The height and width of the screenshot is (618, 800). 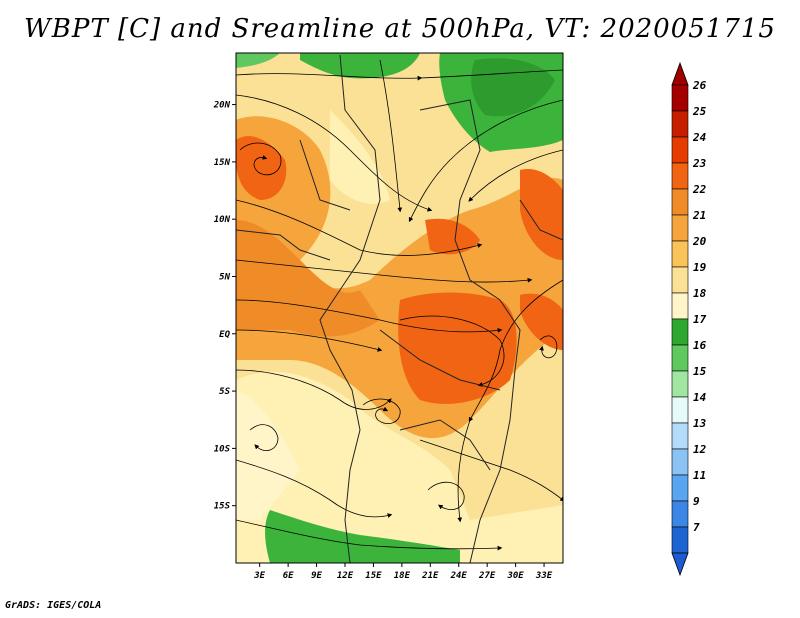 I want to click on colorbar-label: 19, so click(x=700, y=267).